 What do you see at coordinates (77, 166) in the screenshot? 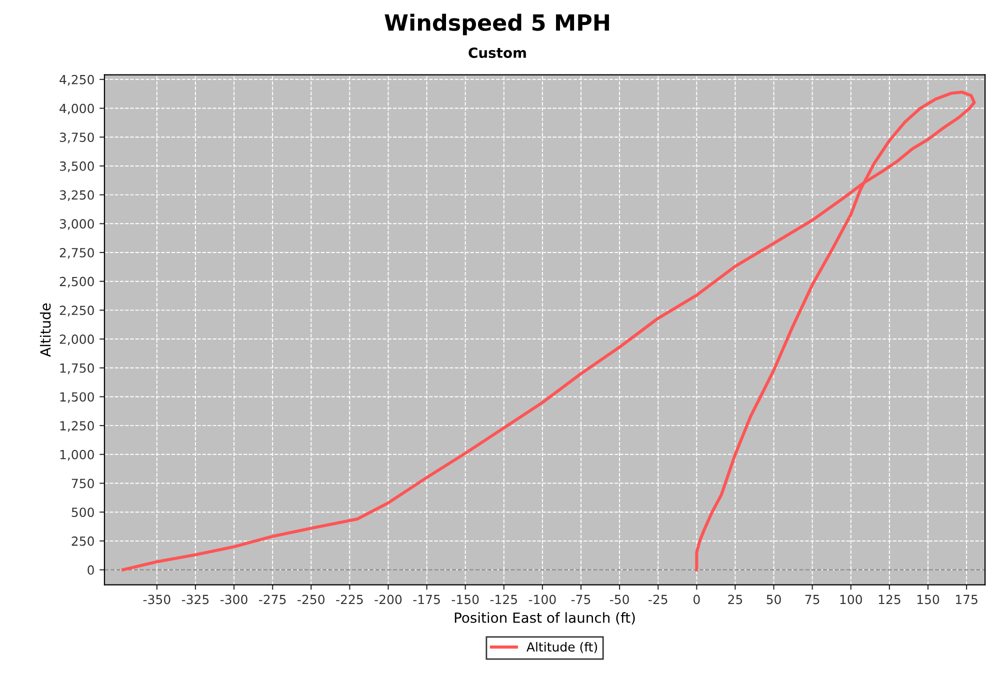
I see `y-tick-label: 3,500` at bounding box center [77, 166].